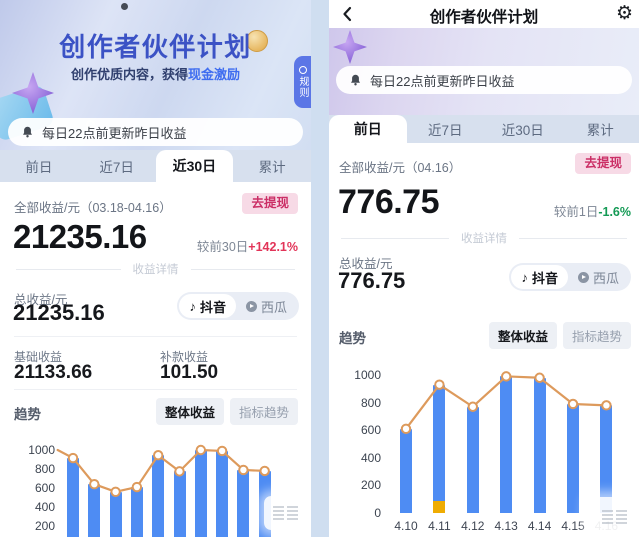 The height and width of the screenshot is (537, 639). I want to click on x-axis-label: 4.10, so click(406, 526).